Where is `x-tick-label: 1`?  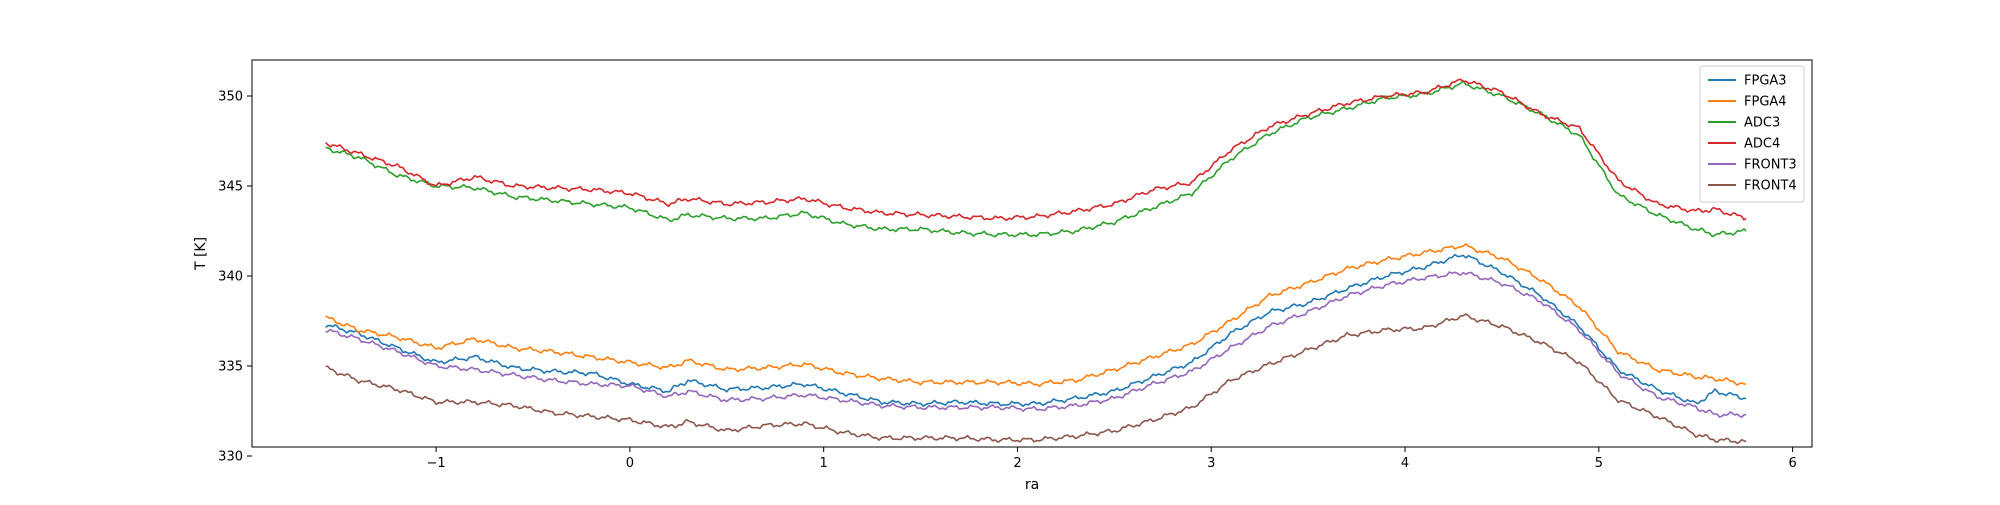
x-tick-label: 1 is located at coordinates (824, 463).